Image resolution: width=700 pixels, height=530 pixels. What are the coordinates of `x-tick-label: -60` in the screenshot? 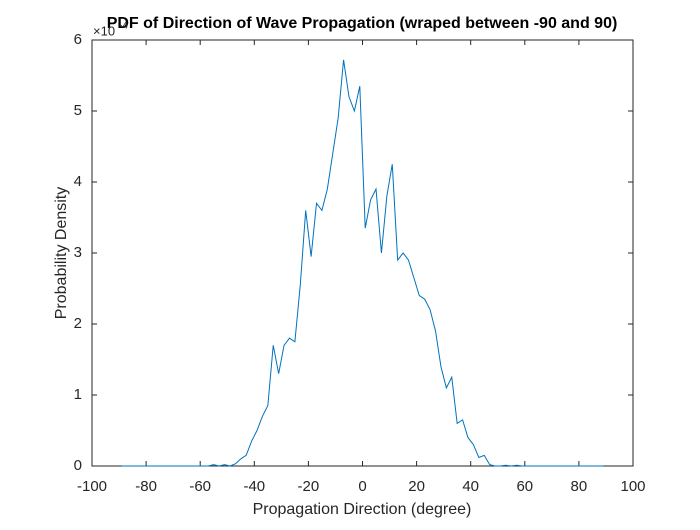 It's located at (200, 486).